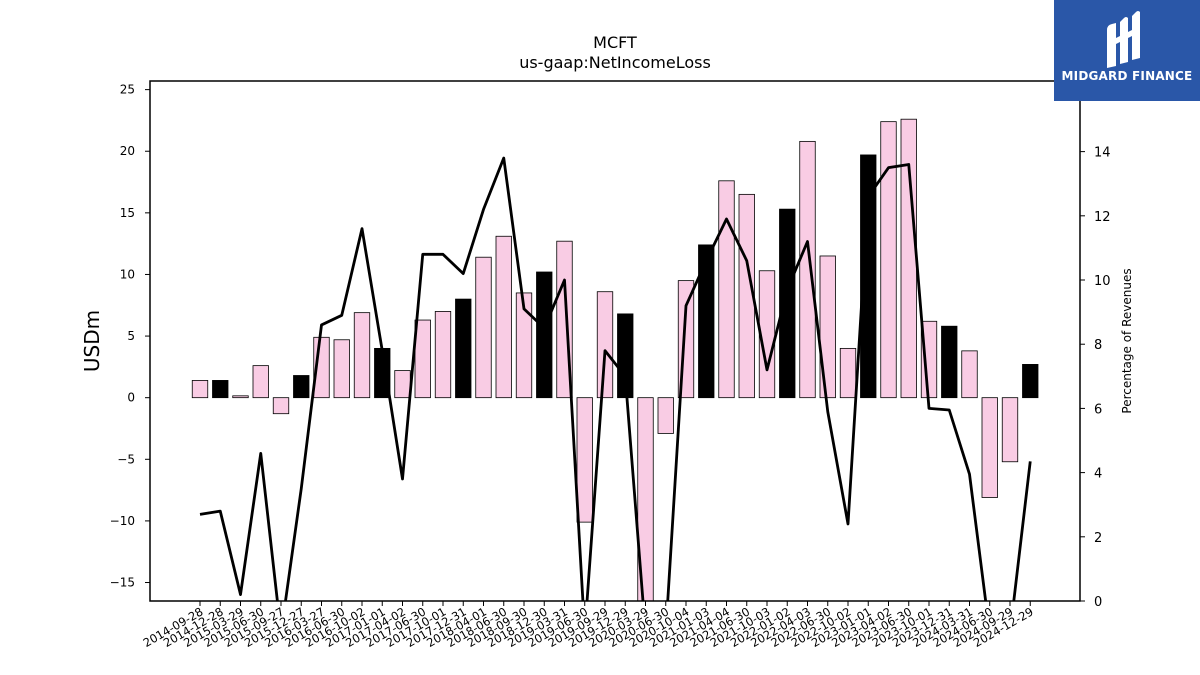 This screenshot has height=675, width=1200. Describe the element at coordinates (131, 336) in the screenshot. I see `y-tick-label: 5` at that location.